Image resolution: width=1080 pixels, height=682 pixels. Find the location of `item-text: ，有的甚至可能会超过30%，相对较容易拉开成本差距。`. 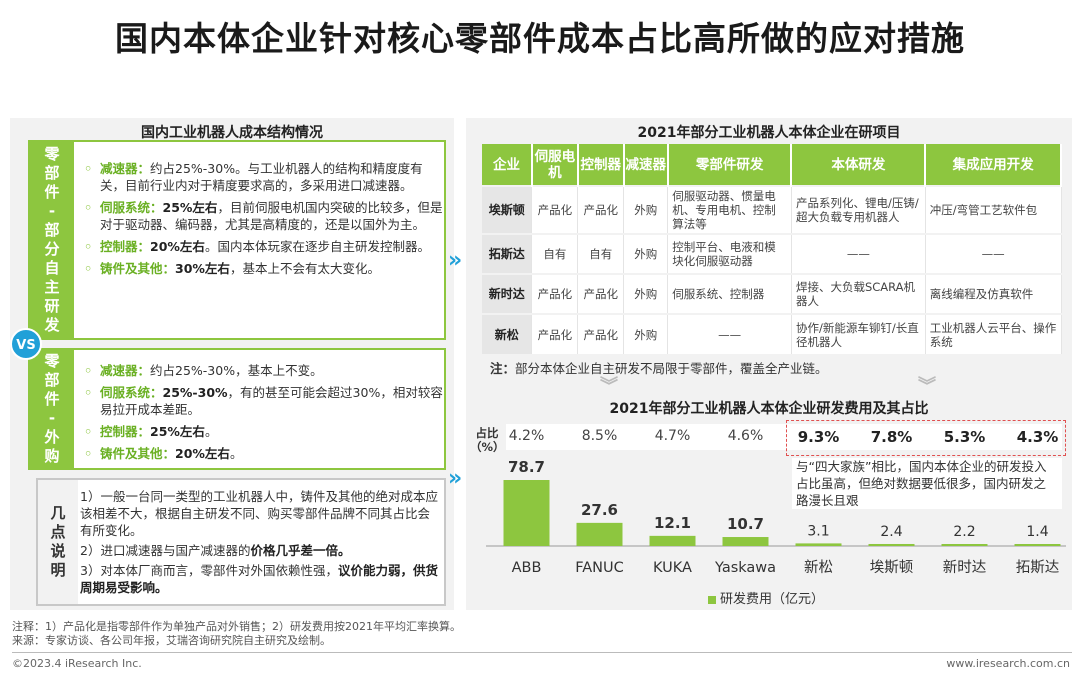

item-text: ，有的甚至可能会超过30%，相对较容易拉开成本差距。 is located at coordinates (271, 401).